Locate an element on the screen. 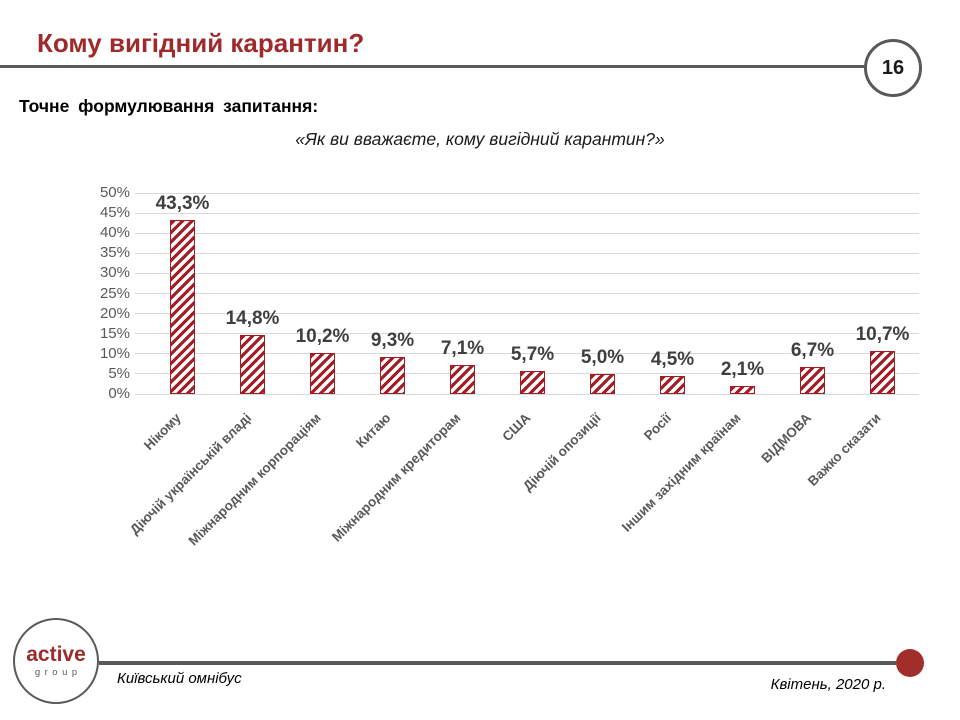  footer-dot is located at coordinates (910, 663).